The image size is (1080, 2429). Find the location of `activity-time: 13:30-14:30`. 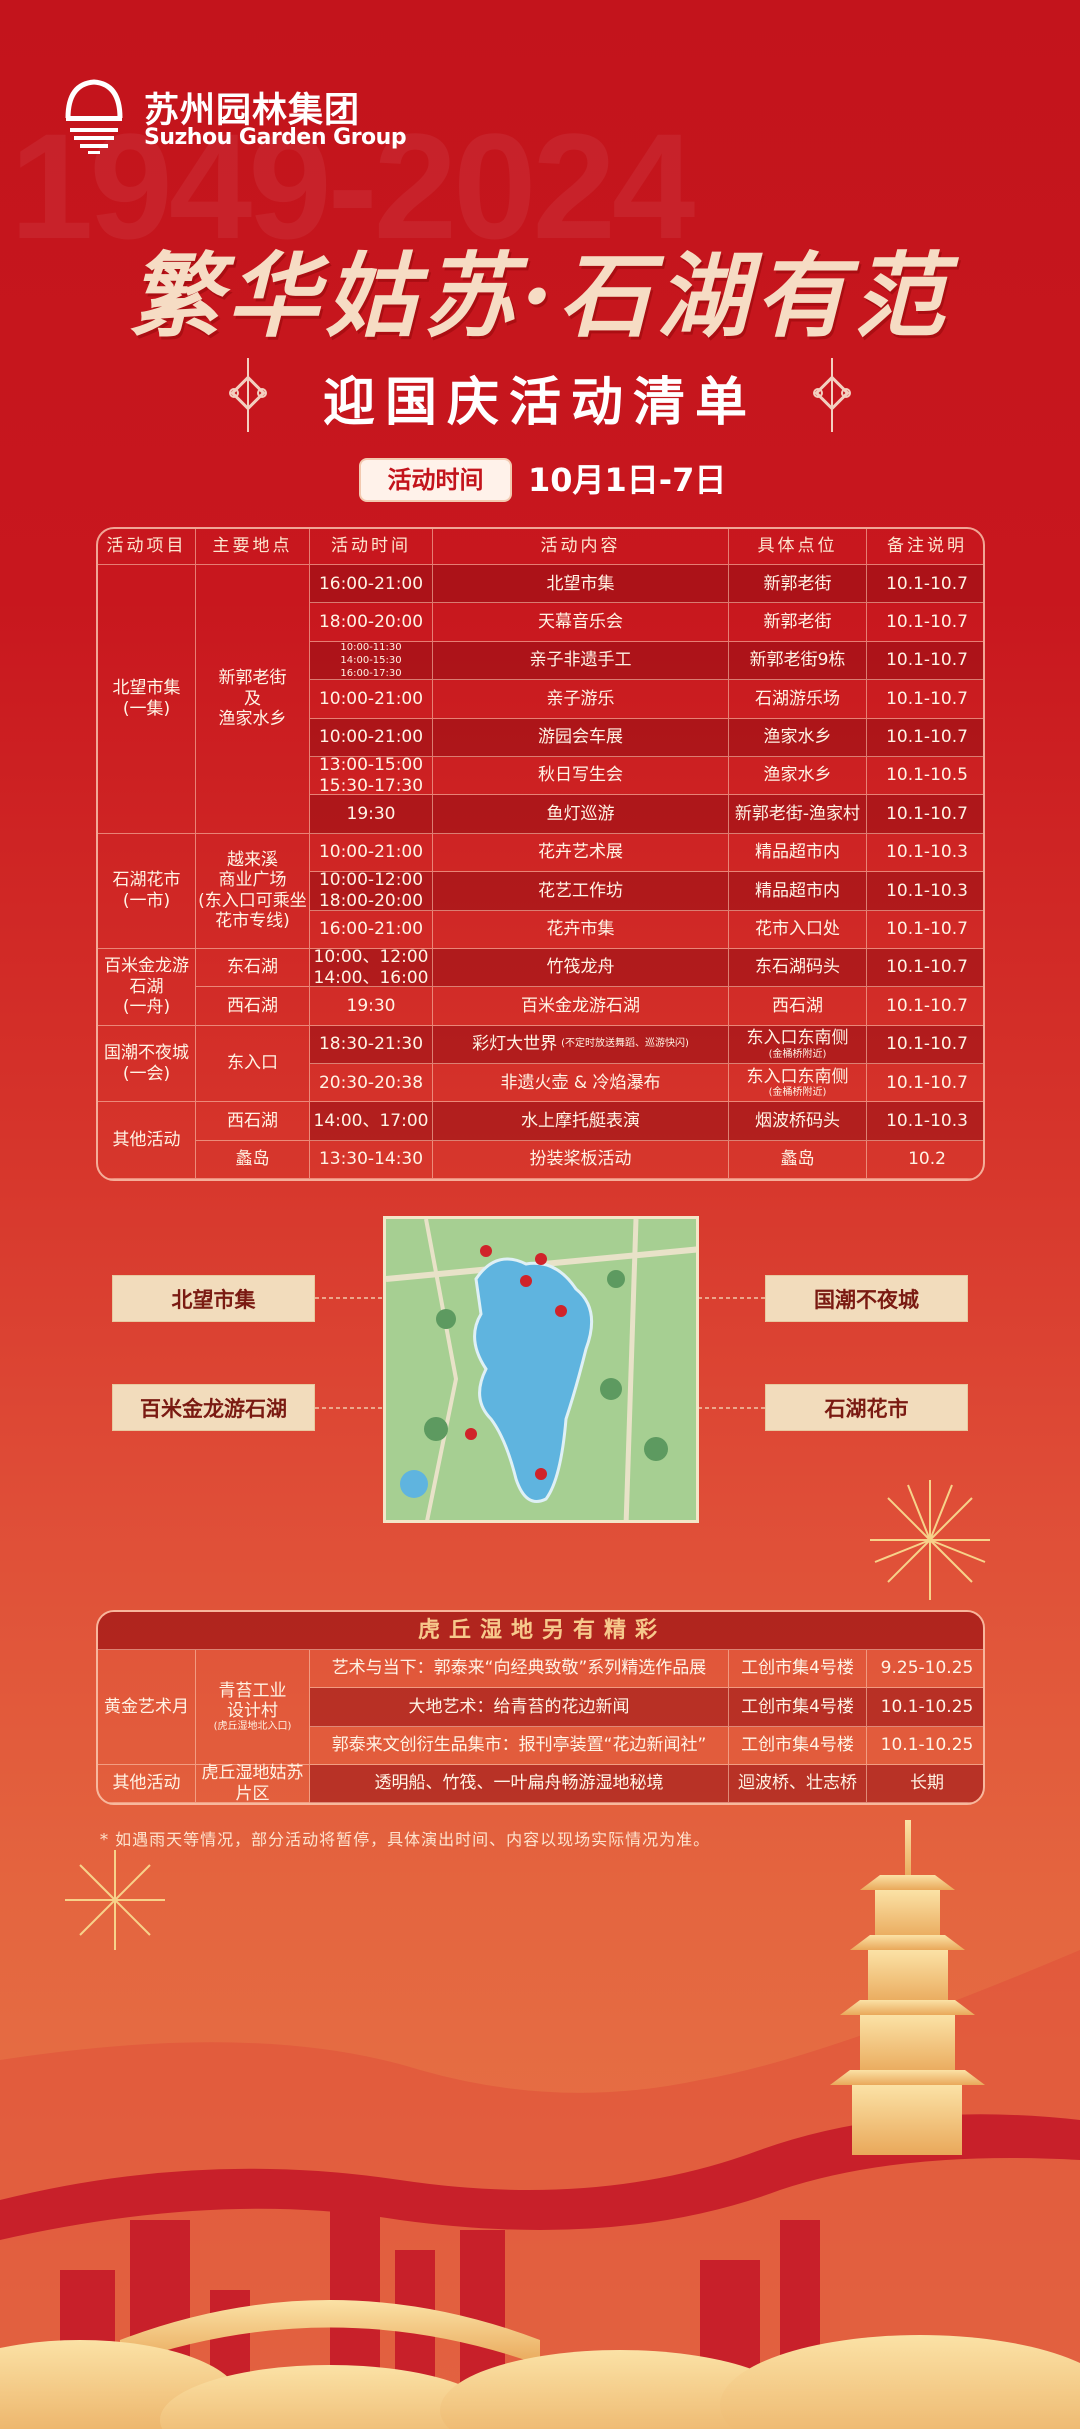

activity-time: 13:30-14:30 is located at coordinates (371, 1160).